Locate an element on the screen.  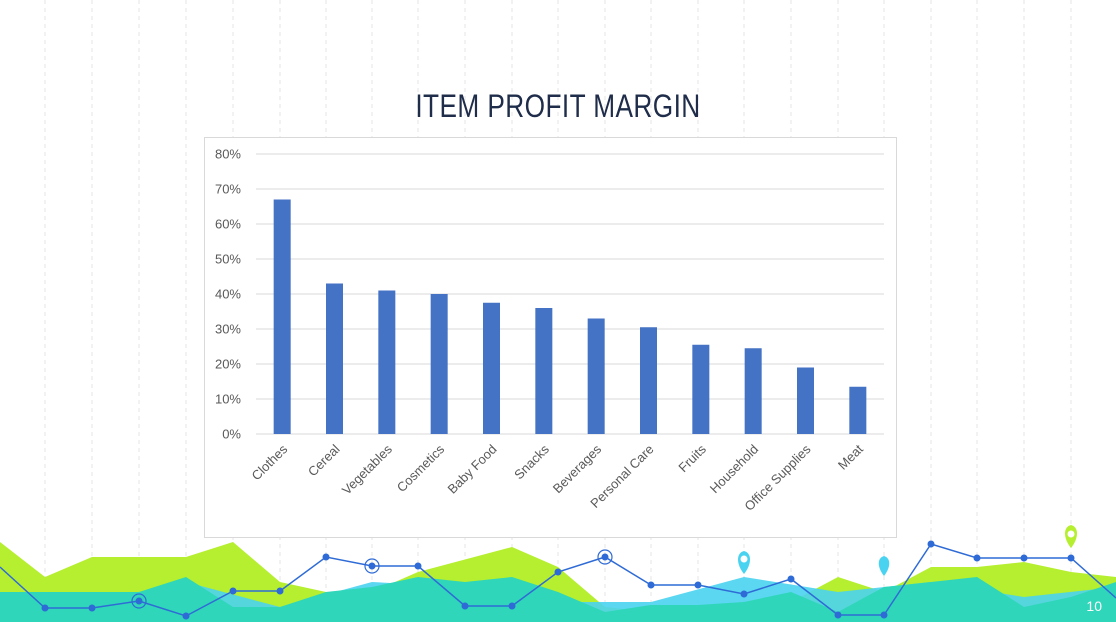
footer-teal-wave is located at coordinates (558, 599).